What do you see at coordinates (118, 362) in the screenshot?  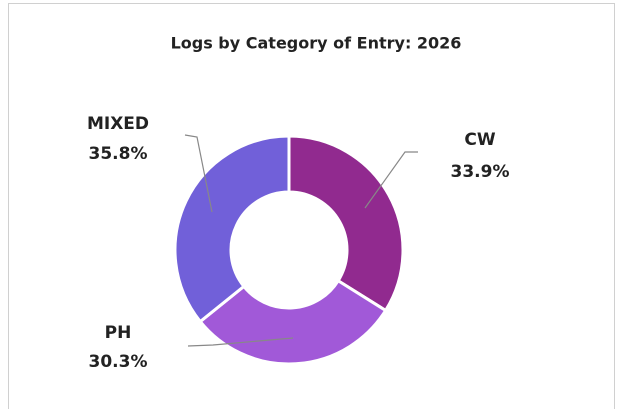 I see `value-label: 30.3%` at bounding box center [118, 362].